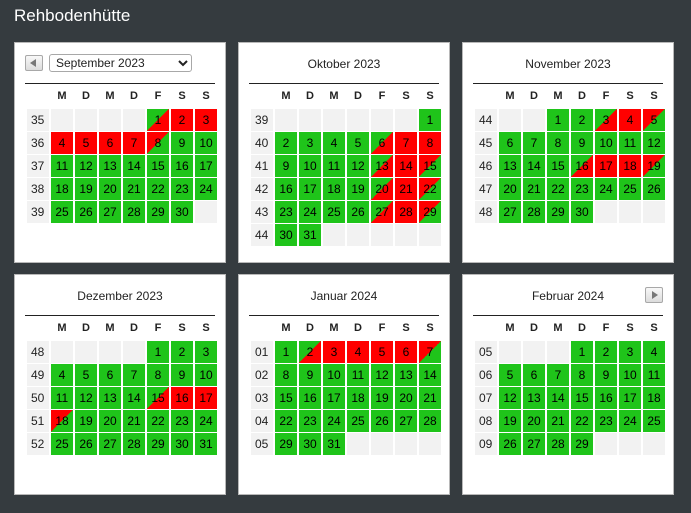 The image size is (691, 513). I want to click on day-cell: 7, so click(534, 143).